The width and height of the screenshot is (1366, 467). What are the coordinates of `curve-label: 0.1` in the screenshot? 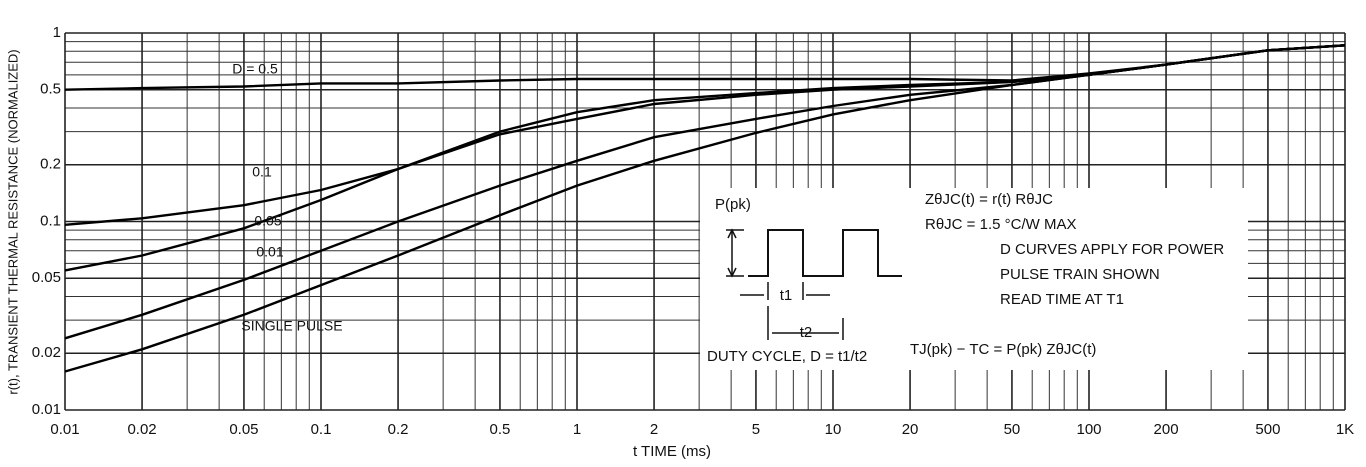 It's located at (262, 172).